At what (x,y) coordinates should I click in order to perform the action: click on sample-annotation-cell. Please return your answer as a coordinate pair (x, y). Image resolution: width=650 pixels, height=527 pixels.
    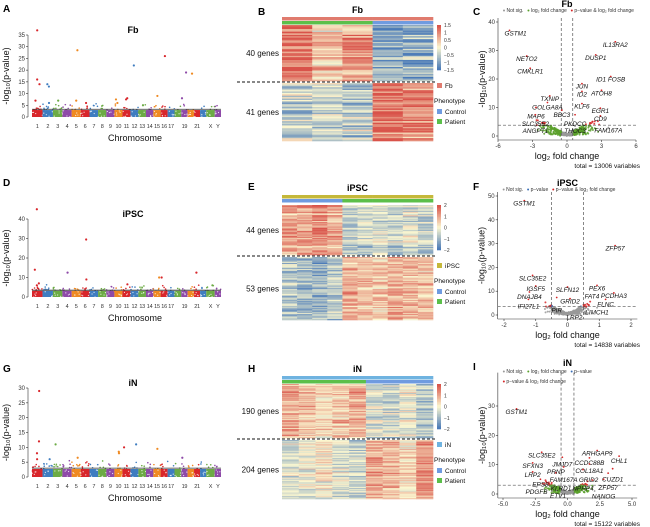
    Looking at the image, I should click on (380, 197).